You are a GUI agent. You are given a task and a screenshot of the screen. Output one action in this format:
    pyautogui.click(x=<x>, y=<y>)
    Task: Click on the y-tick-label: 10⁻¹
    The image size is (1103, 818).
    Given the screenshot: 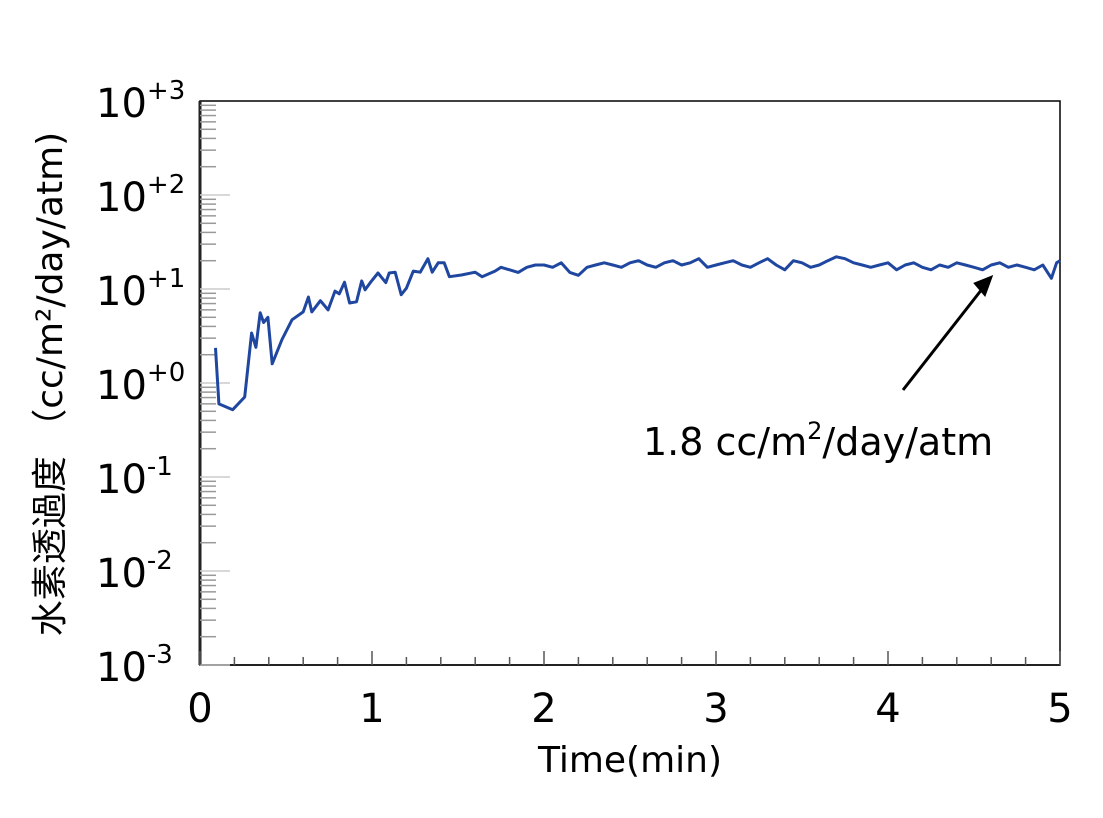 What is the action you would take?
    pyautogui.click(x=134, y=477)
    